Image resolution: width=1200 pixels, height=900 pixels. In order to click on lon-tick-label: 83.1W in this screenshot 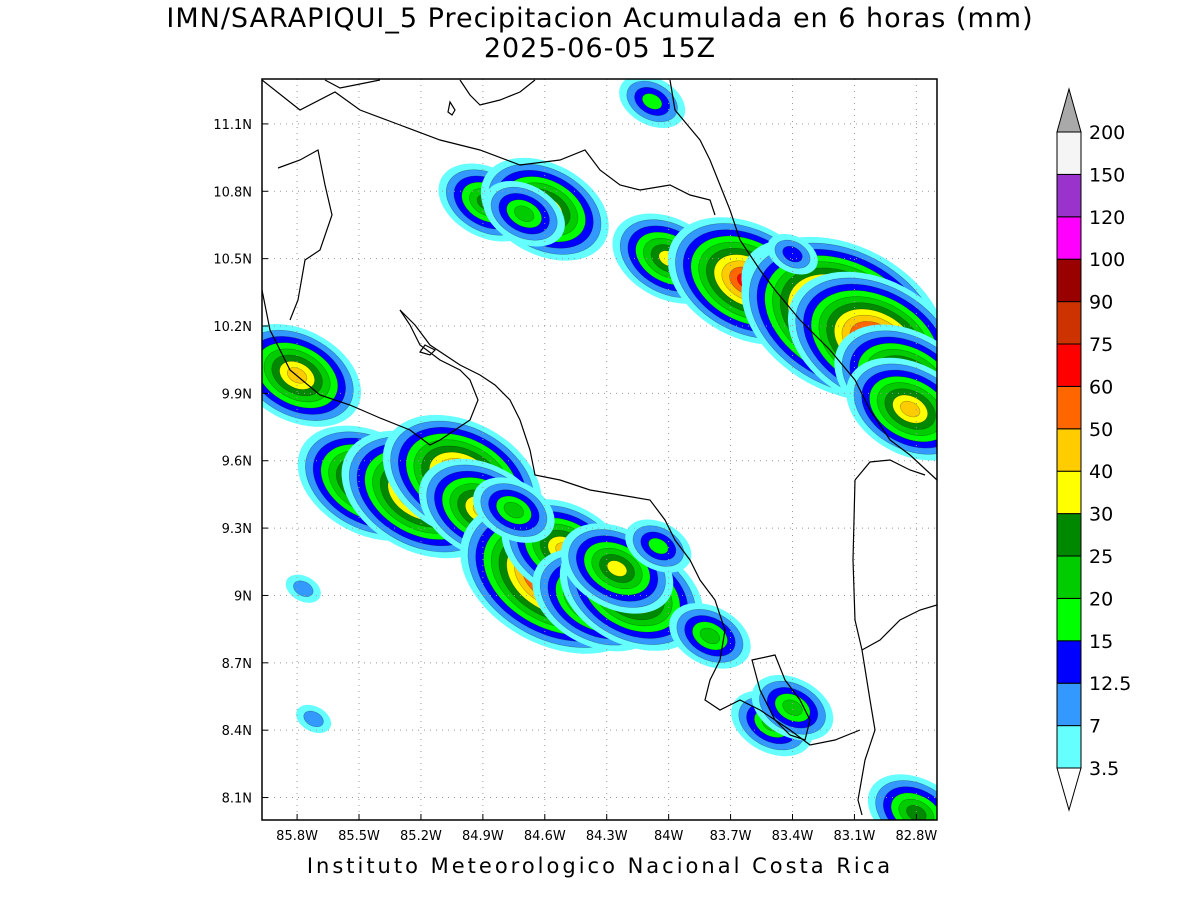, I will do `click(855, 836)`.